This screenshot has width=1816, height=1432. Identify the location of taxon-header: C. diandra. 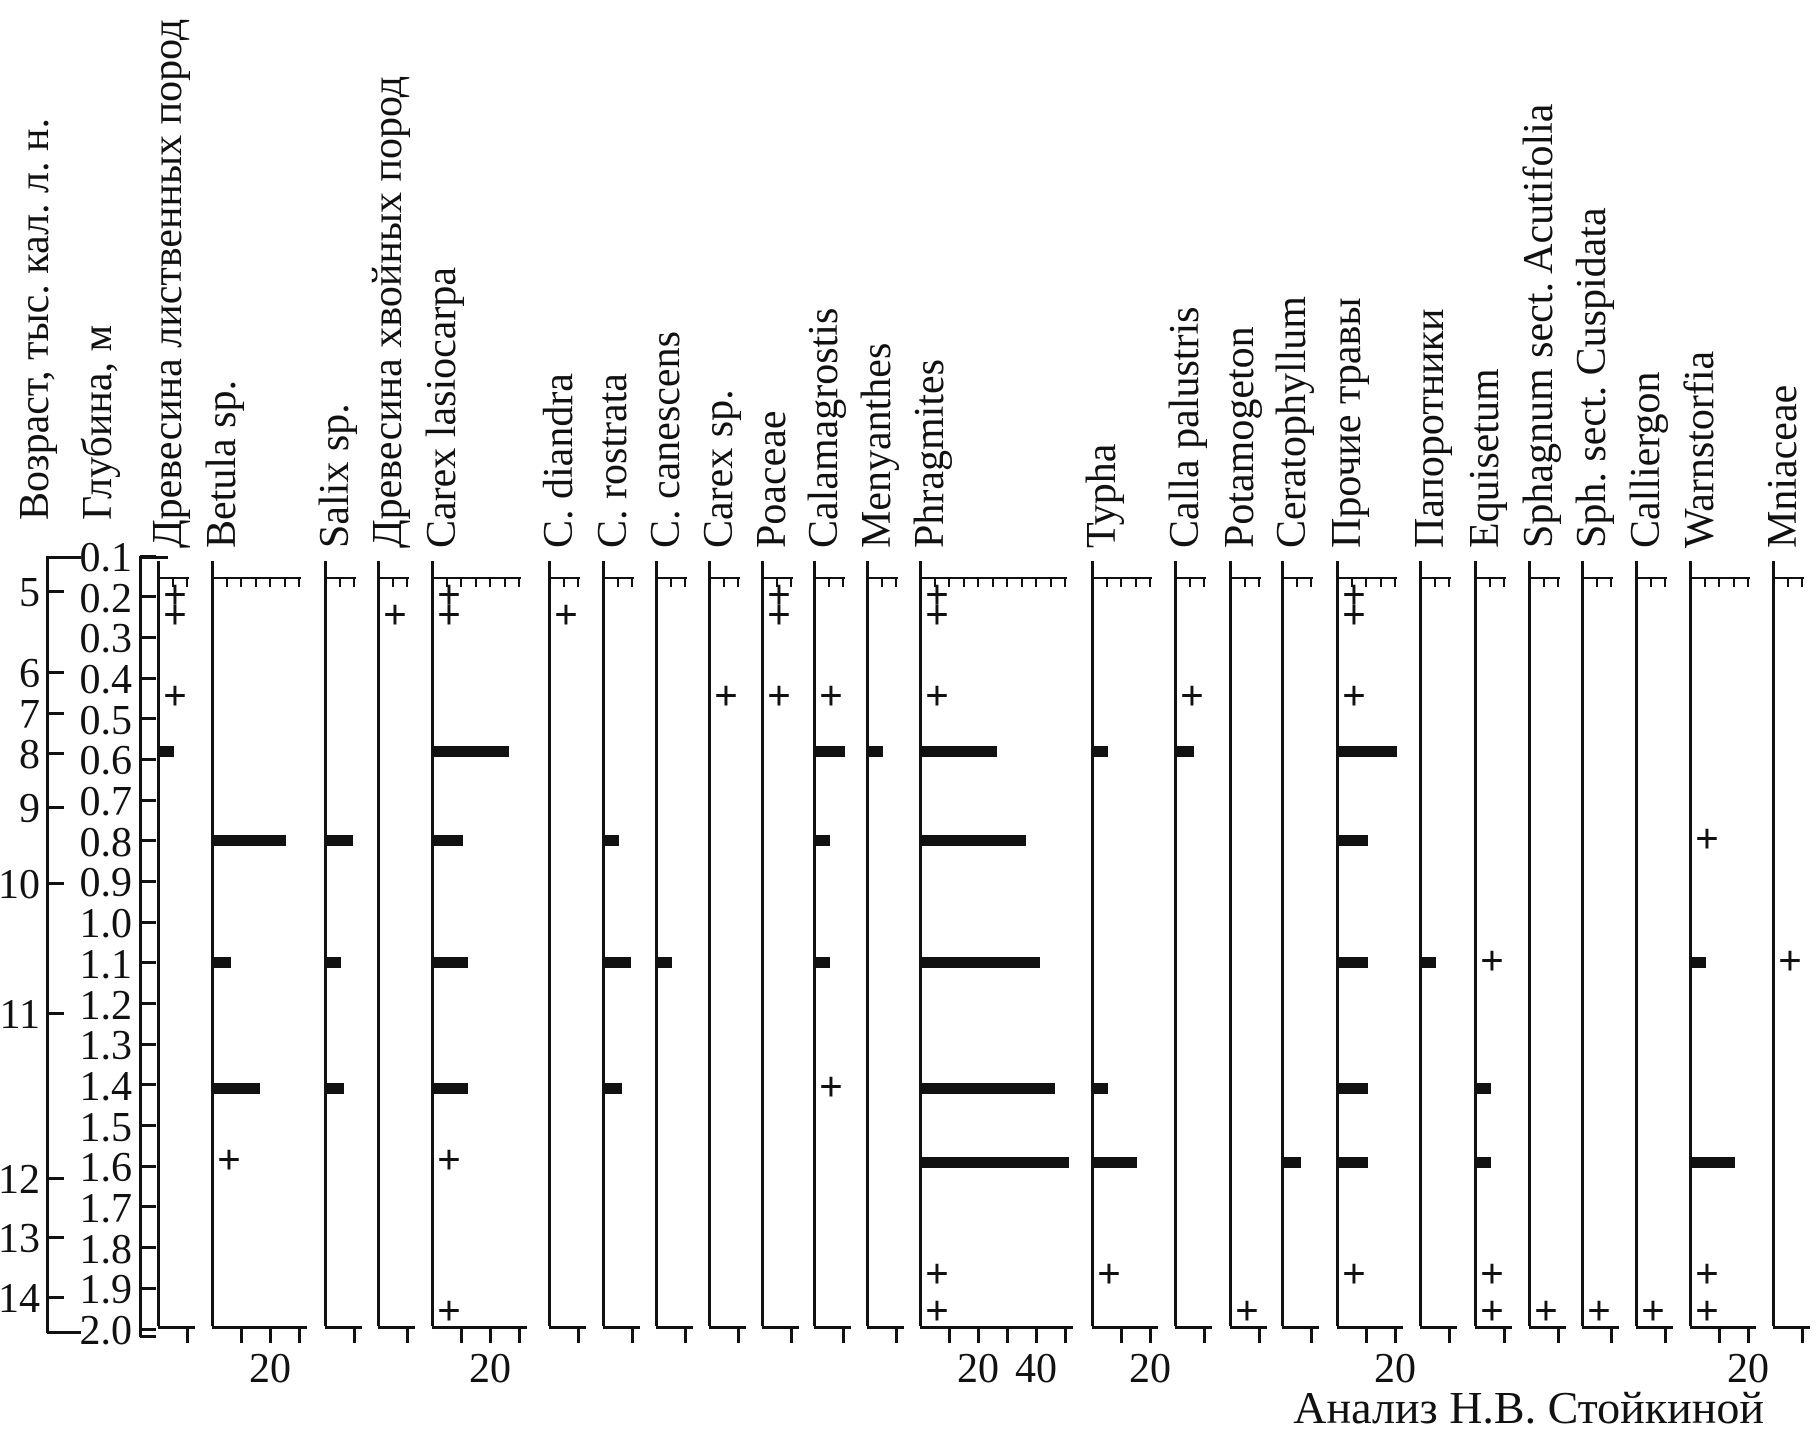
(559, 460).